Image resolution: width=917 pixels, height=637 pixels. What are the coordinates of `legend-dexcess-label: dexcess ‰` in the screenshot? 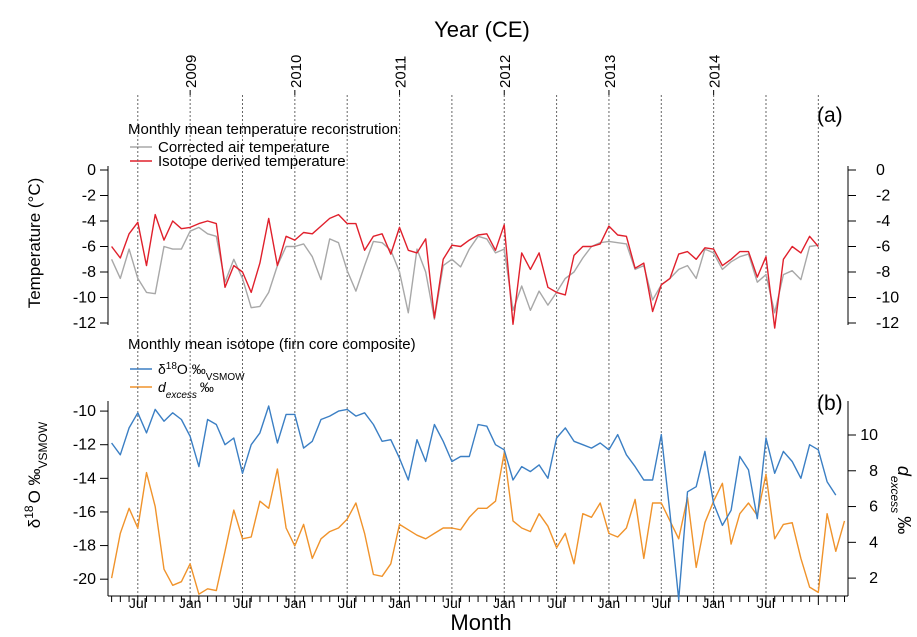 It's located at (186, 390).